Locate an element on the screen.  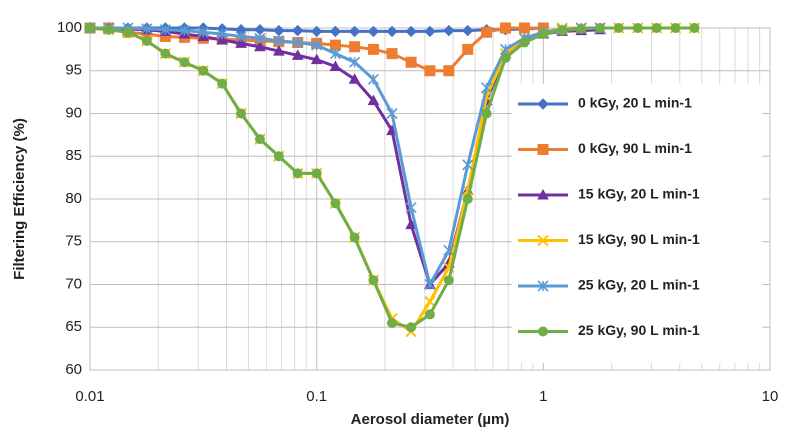
legend-label: 25 kGy, 90 L min-1 is located at coordinates (639, 330).